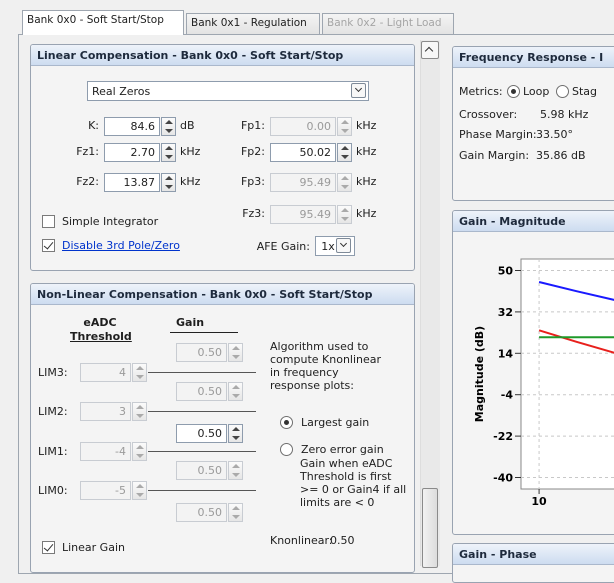 This screenshot has width=614, height=583. I want to click on text-input: 95.49, so click(303, 182).